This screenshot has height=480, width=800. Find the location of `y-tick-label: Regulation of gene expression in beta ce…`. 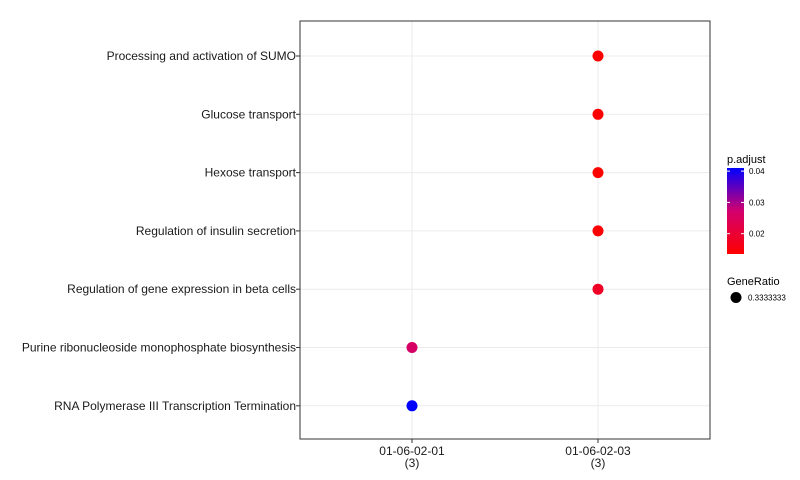

y-tick-label: Regulation of gene expression in beta ce… is located at coordinates (181, 289).